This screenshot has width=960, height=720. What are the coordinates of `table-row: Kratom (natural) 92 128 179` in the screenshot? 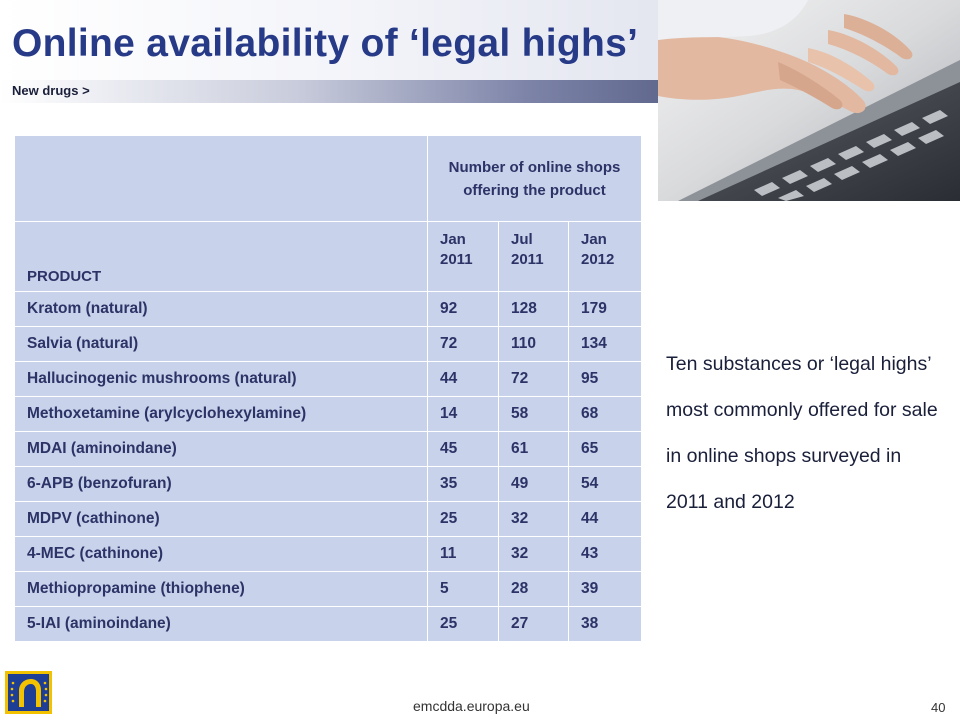 It's located at (328, 309).